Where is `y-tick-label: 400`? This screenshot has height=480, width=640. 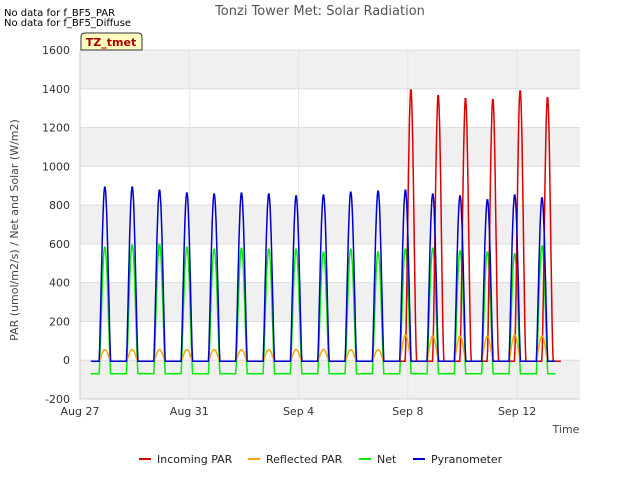 y-tick-label: 400 is located at coordinates (59, 283).